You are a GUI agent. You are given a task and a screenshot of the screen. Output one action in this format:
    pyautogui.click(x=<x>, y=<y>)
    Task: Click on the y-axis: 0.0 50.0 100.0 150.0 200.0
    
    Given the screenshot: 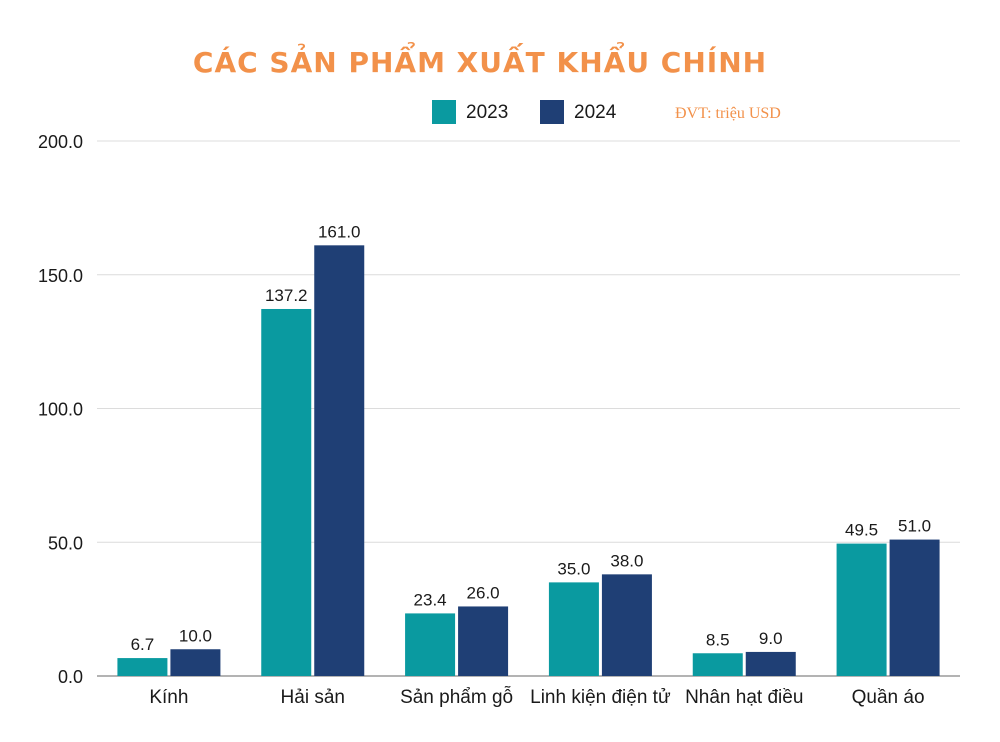 What is the action you would take?
    pyautogui.click(x=60, y=409)
    